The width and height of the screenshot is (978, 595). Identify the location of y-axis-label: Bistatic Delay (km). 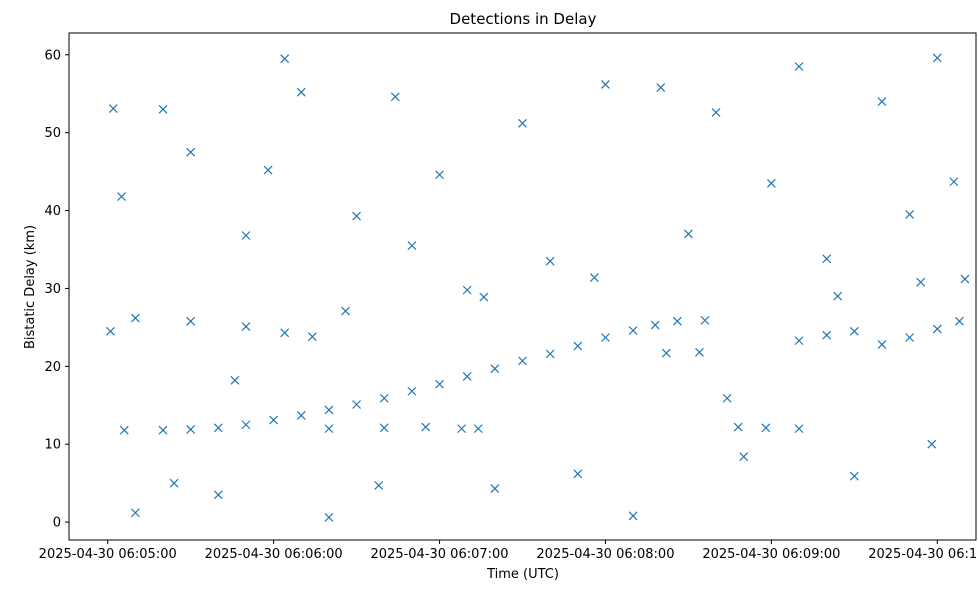
(30, 287).